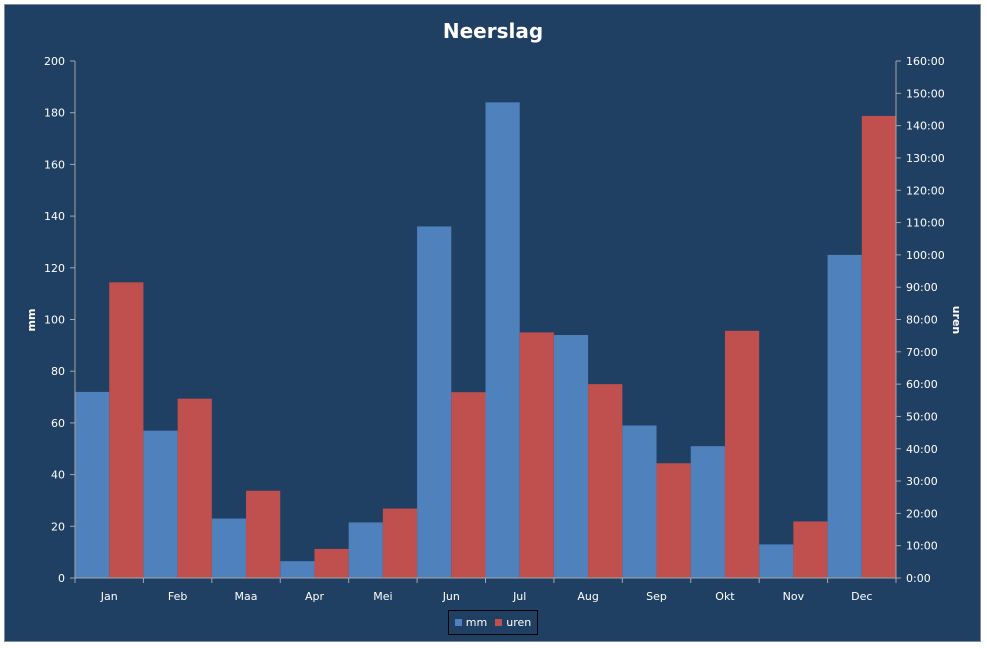 This screenshot has width=987, height=648. What do you see at coordinates (109, 596) in the screenshot?
I see `x-tick-label: Jan` at bounding box center [109, 596].